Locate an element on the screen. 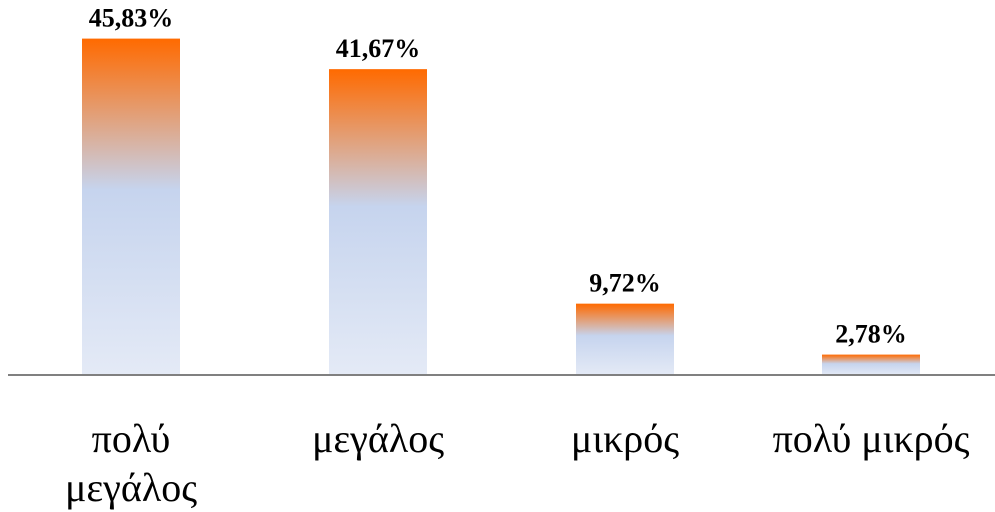  data-label-1: 45,83% is located at coordinates (131, 18).